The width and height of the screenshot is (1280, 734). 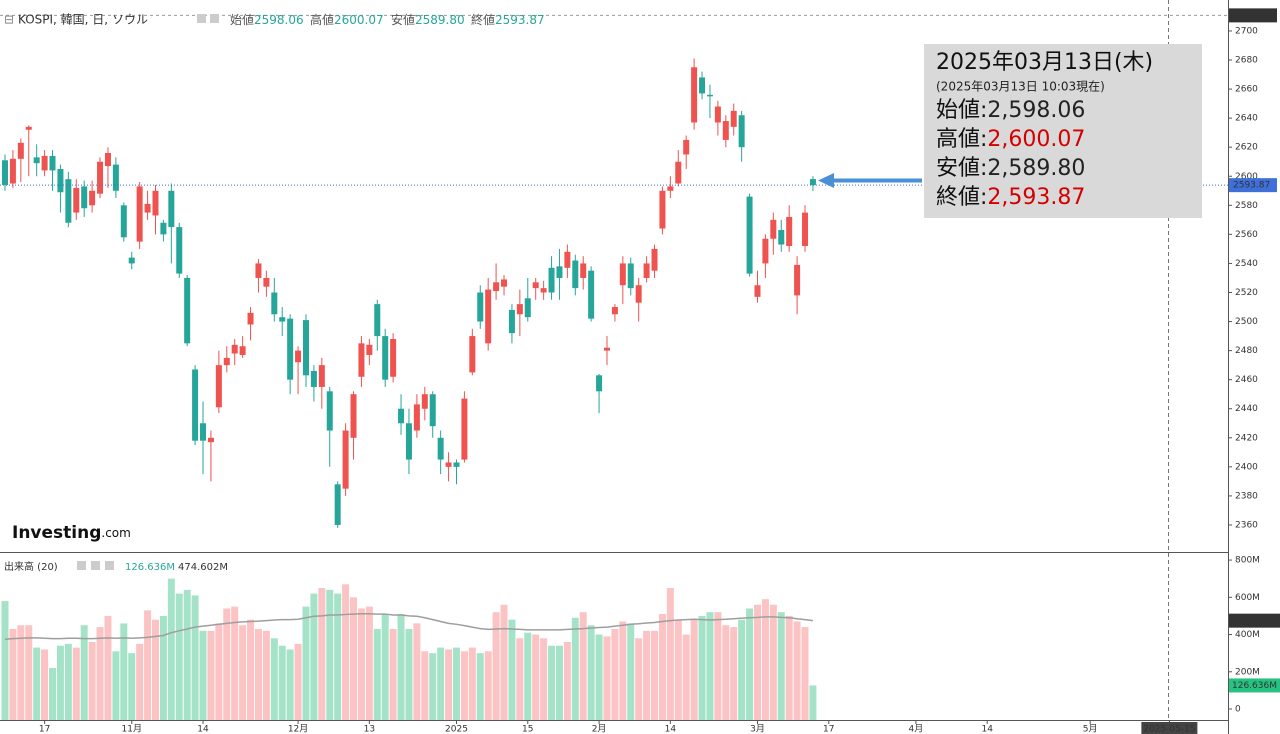 I want to click on header-item: 高値2600.07, so click(x=347, y=19).